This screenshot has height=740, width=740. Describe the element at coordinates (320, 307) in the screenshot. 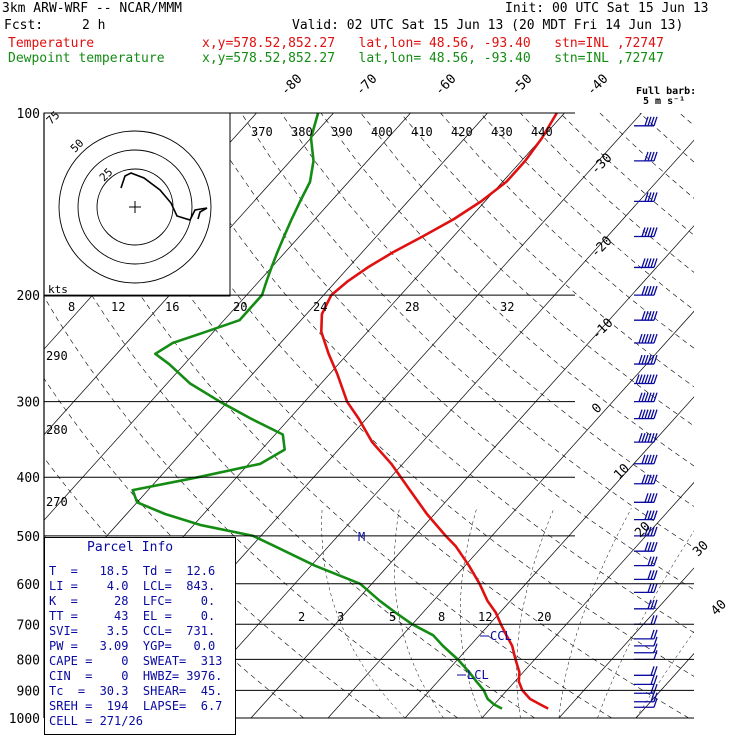

I see `mixing-ratio-label: 24` at that location.